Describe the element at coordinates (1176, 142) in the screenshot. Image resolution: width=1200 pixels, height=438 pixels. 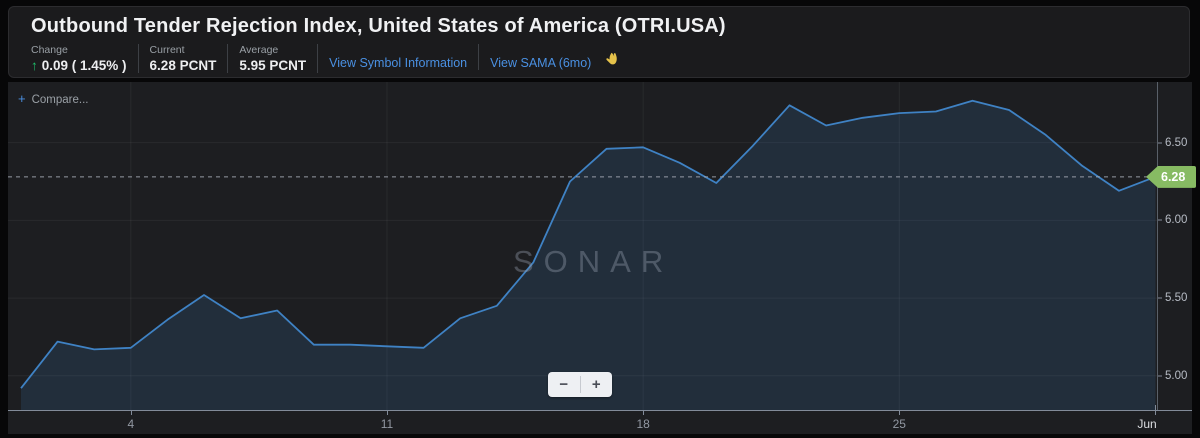
I see `y-axis-label: 6.50` at that location.